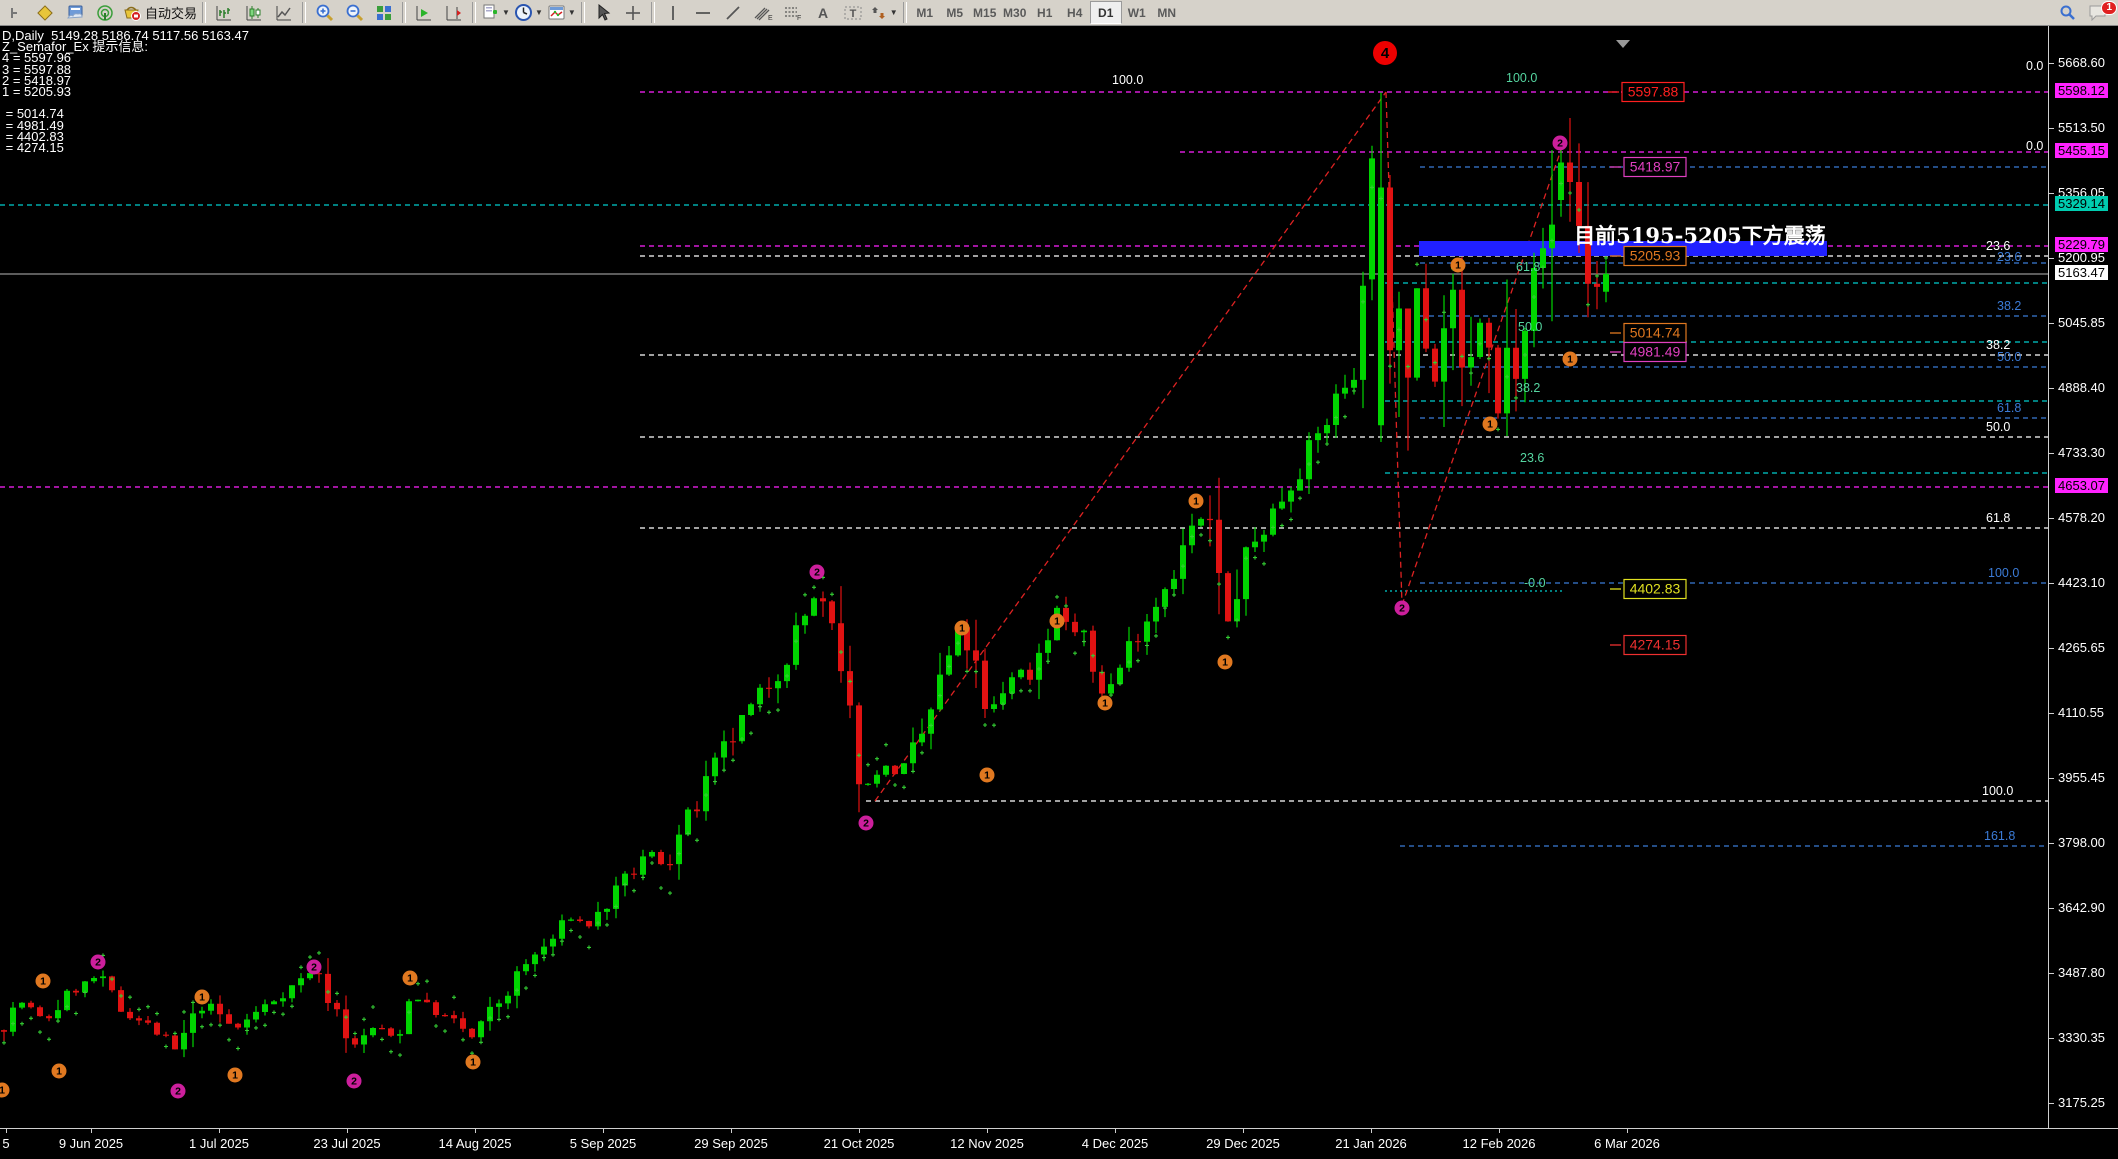 The height and width of the screenshot is (1159, 2118). What do you see at coordinates (2100, 12) in the screenshot?
I see `chat-button: 1` at bounding box center [2100, 12].